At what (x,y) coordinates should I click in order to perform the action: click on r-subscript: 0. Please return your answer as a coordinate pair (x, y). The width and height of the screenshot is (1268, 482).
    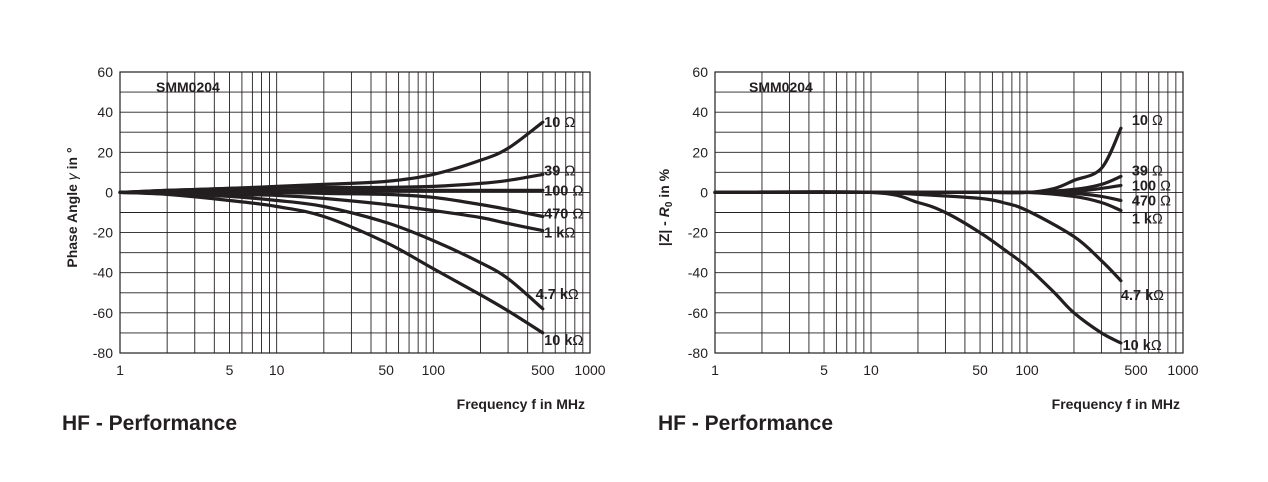
    Looking at the image, I should click on (669, 204).